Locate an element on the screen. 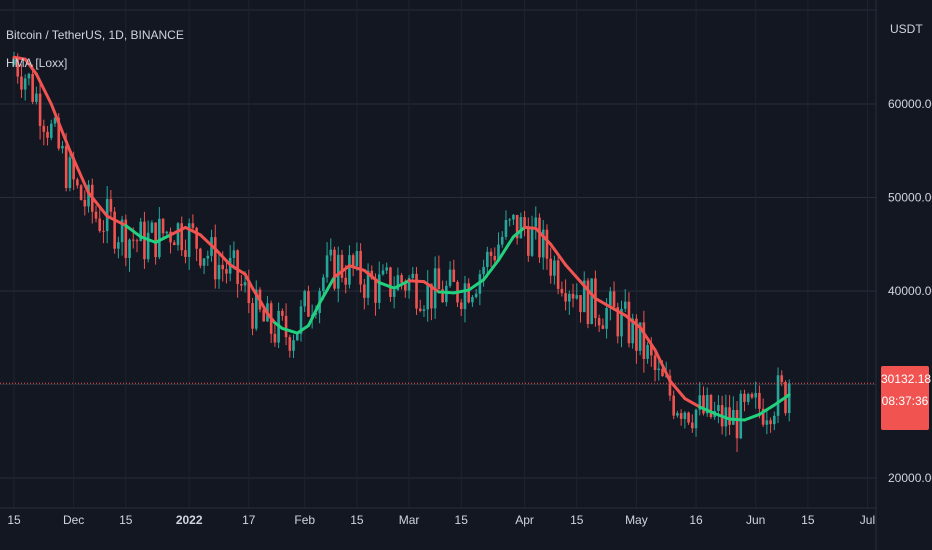  price-tick-label: 40000.00 is located at coordinates (910, 291).